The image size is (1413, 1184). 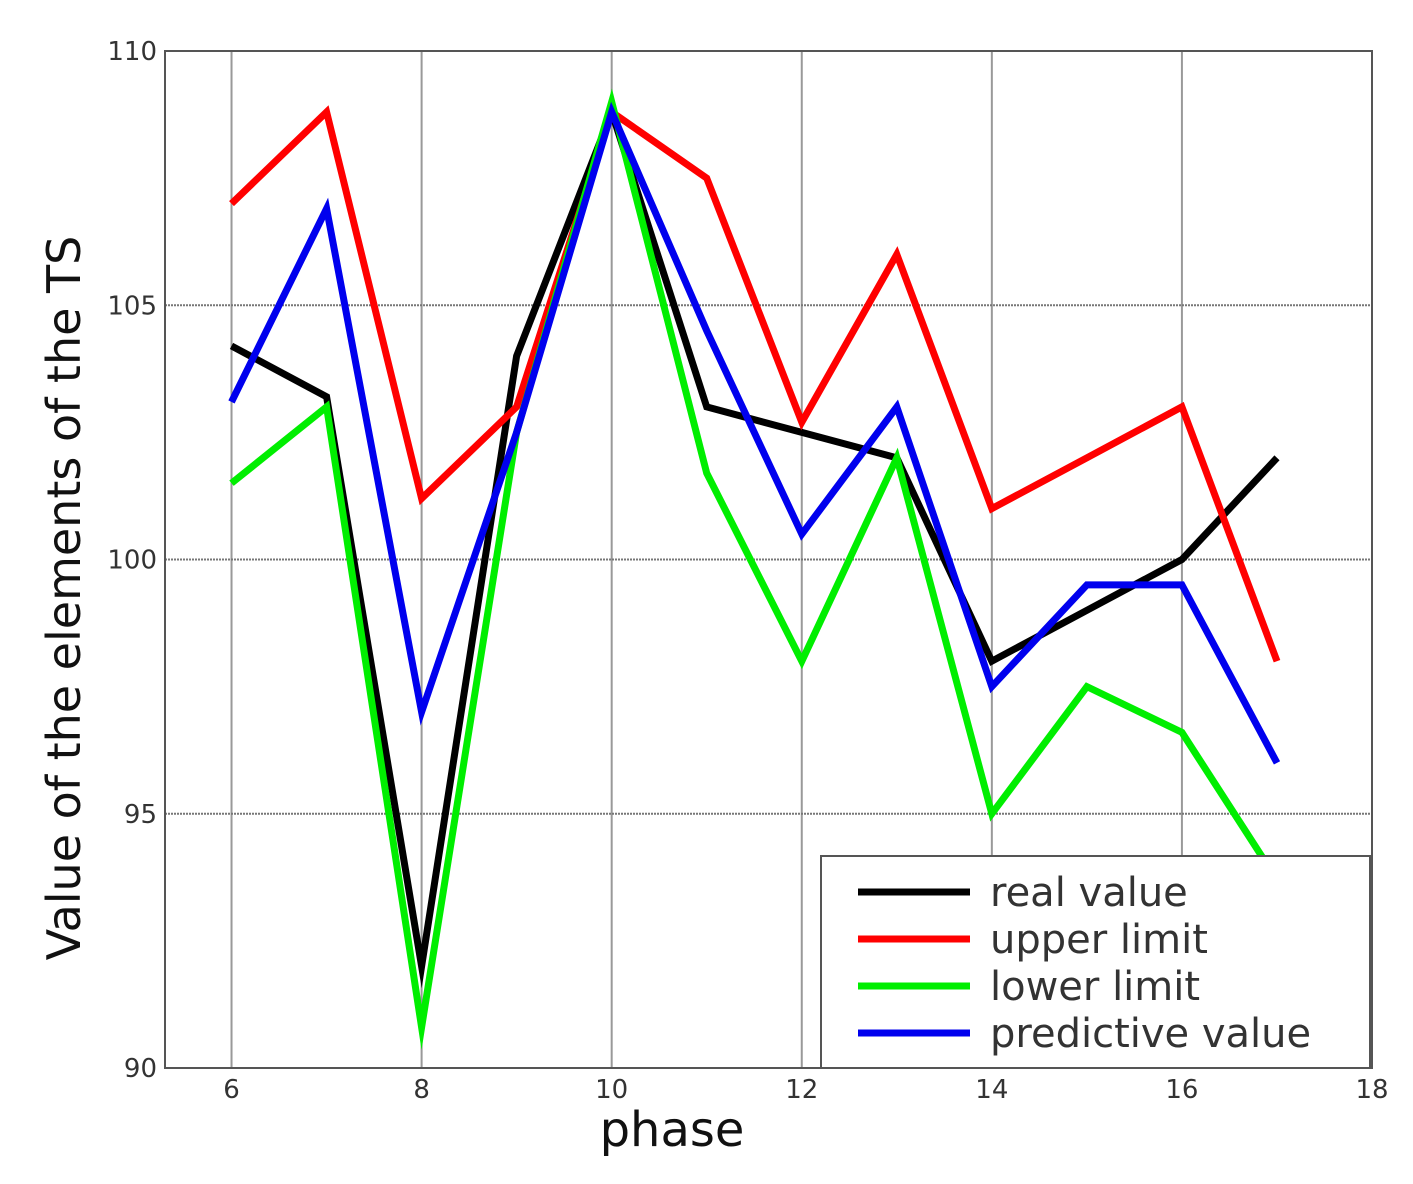 I want to click on x-tick-label: 8, so click(x=421, y=1090).